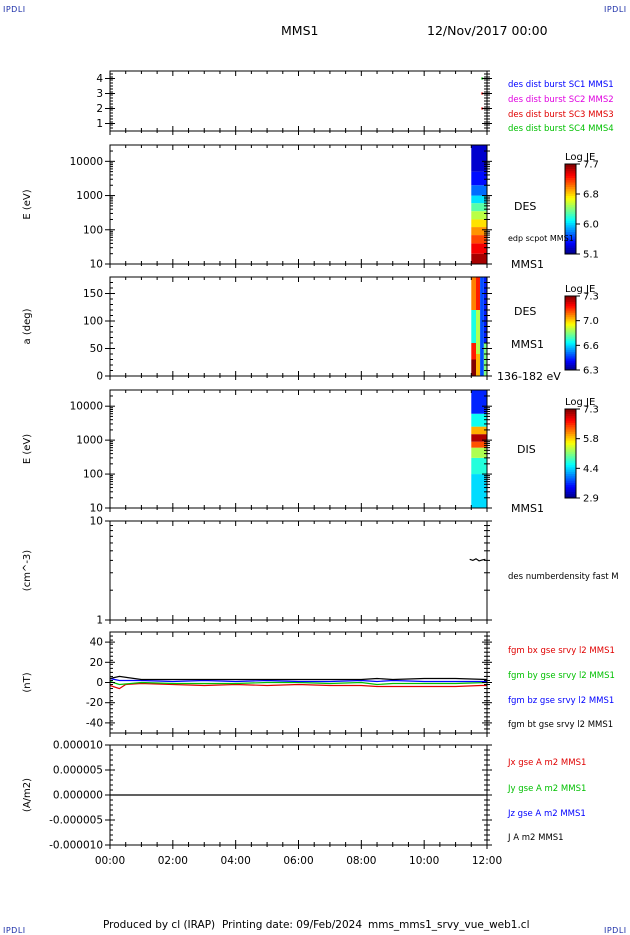 This screenshot has width=630, height=935. I want to click on x-tick-label: 08:00, so click(361, 861).